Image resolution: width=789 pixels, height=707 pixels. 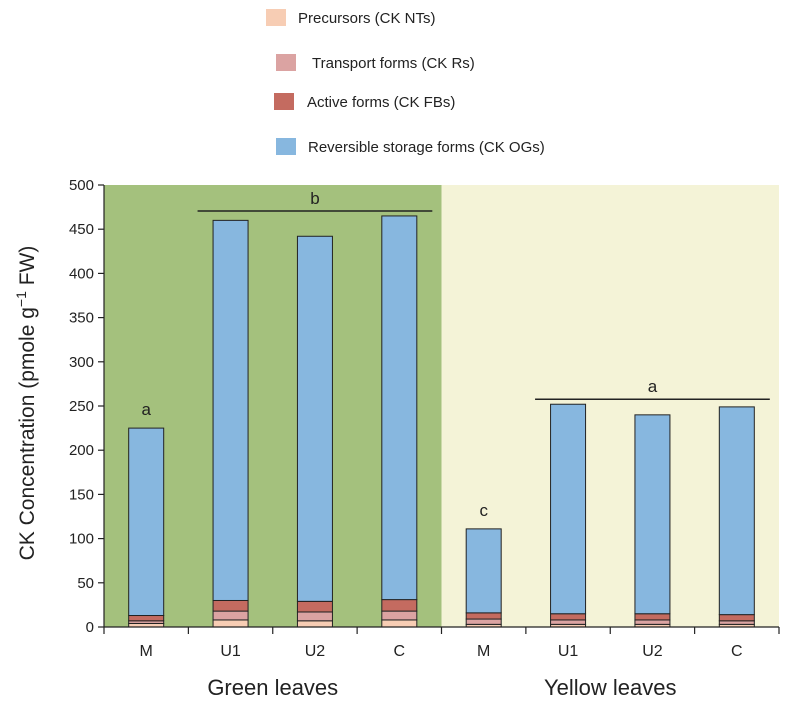 I want to click on y-tick-label-9: 450, so click(x=81, y=229).